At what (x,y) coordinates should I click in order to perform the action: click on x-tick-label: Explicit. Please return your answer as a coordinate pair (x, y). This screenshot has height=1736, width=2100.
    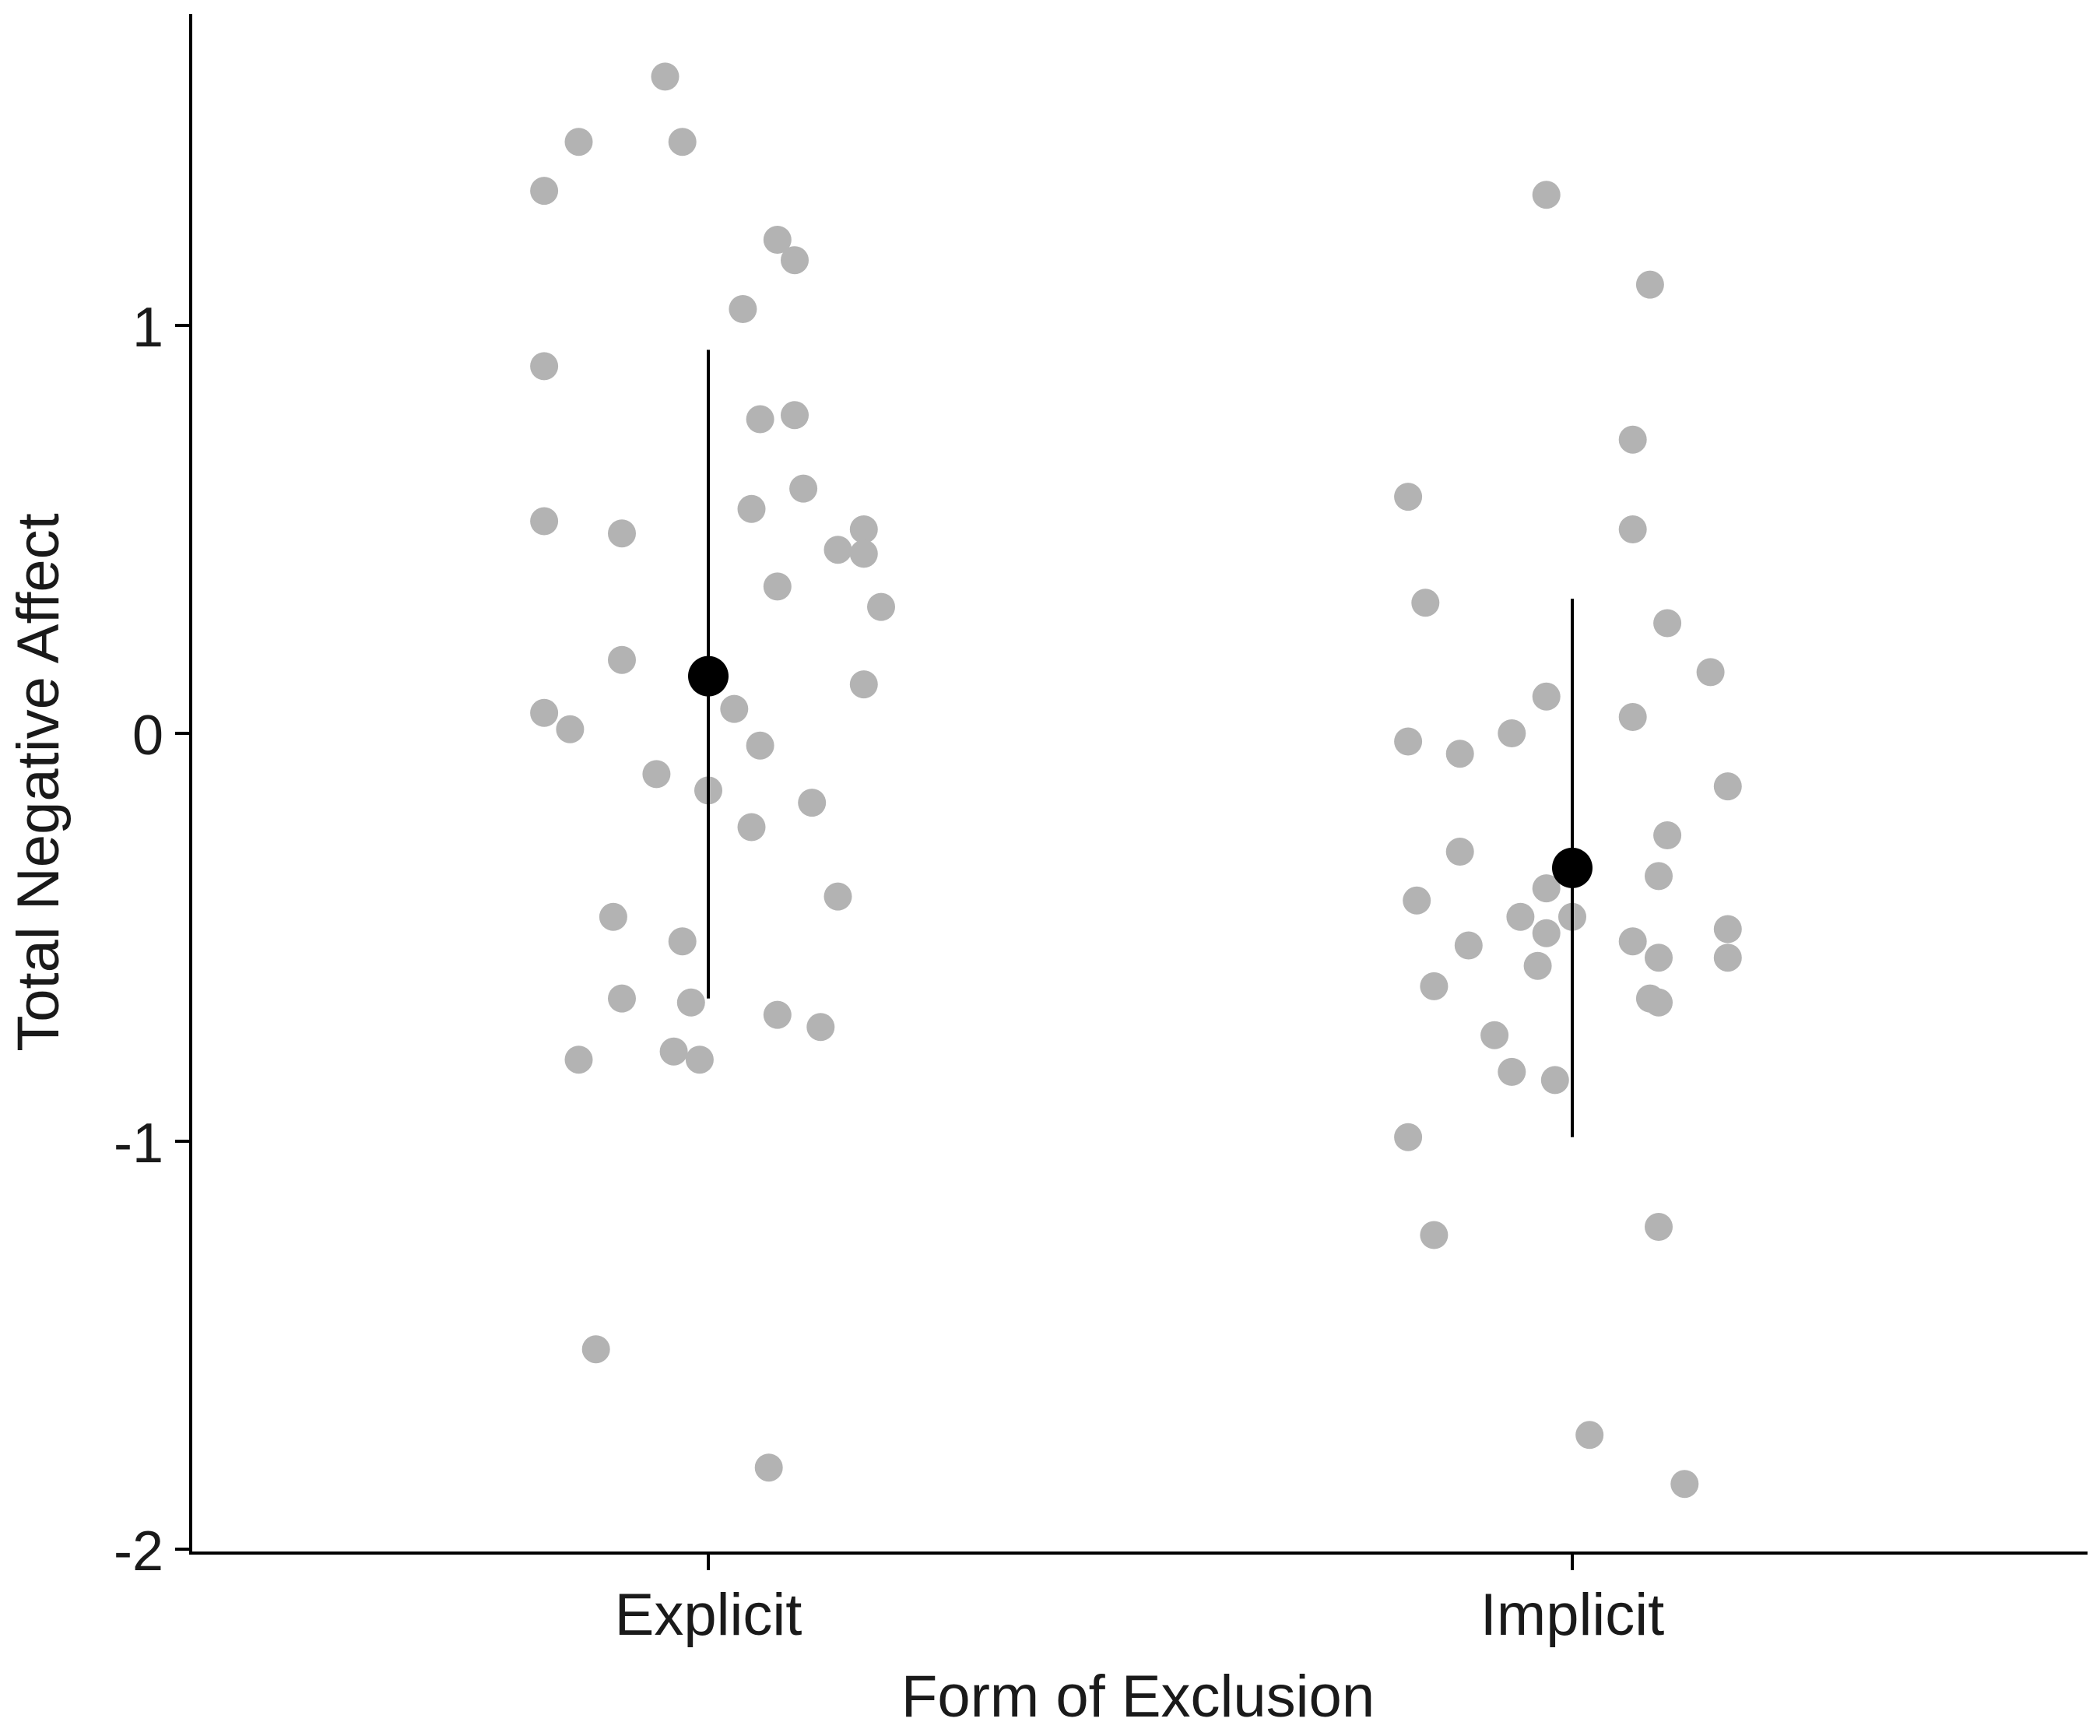
    Looking at the image, I should click on (708, 1615).